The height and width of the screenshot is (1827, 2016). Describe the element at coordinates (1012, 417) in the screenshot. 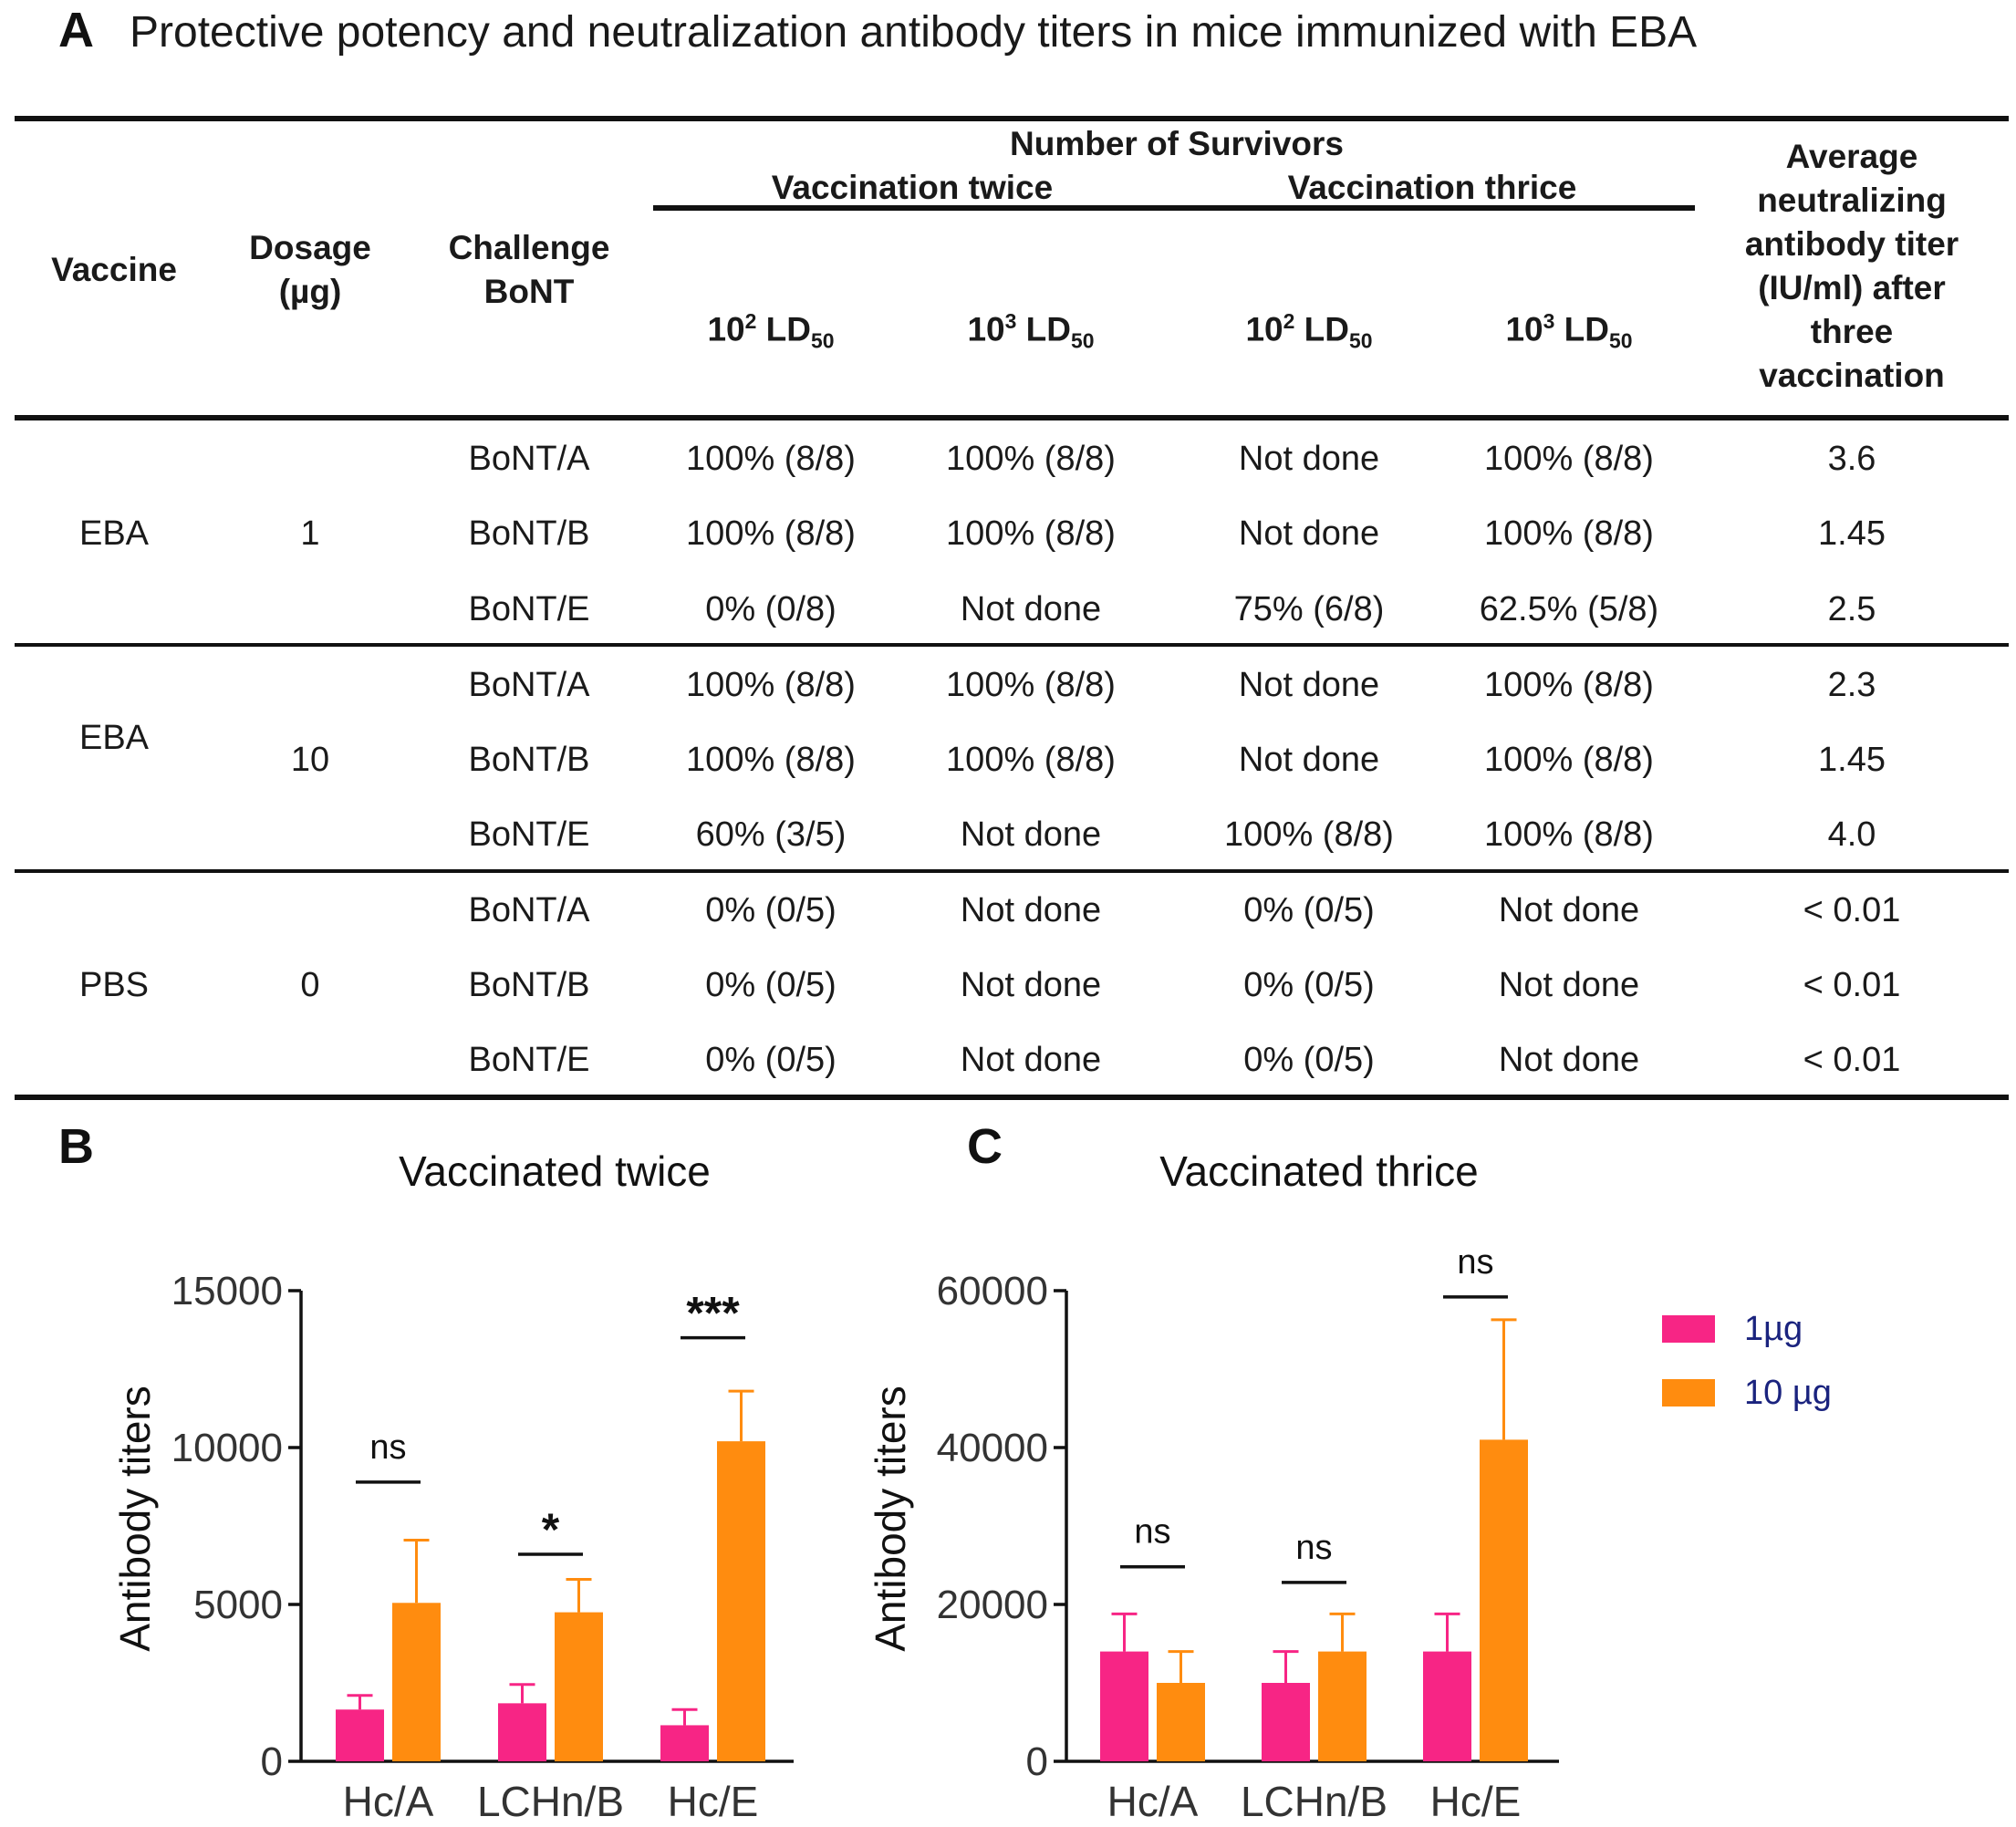

I see `header-bottom-rule` at that location.